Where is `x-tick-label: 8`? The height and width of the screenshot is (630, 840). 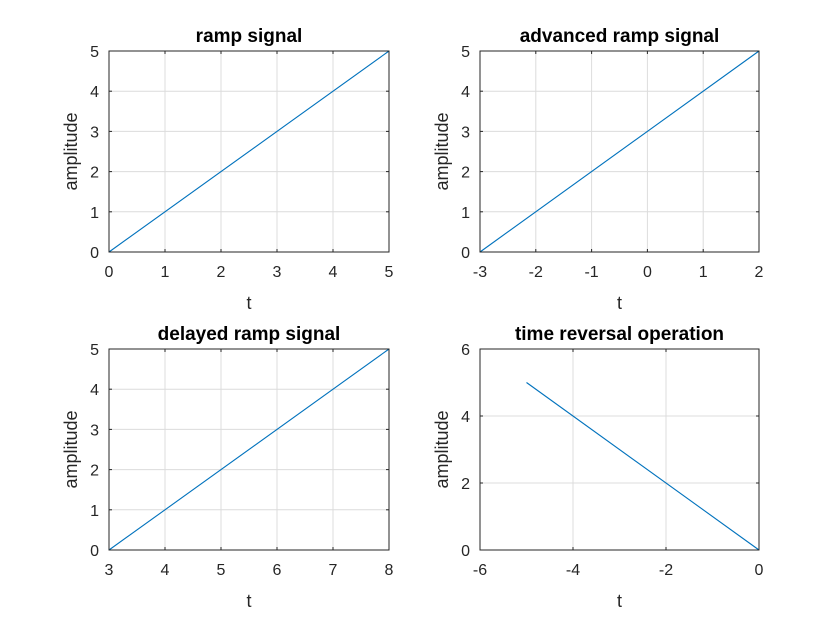 x-tick-label: 8 is located at coordinates (389, 570).